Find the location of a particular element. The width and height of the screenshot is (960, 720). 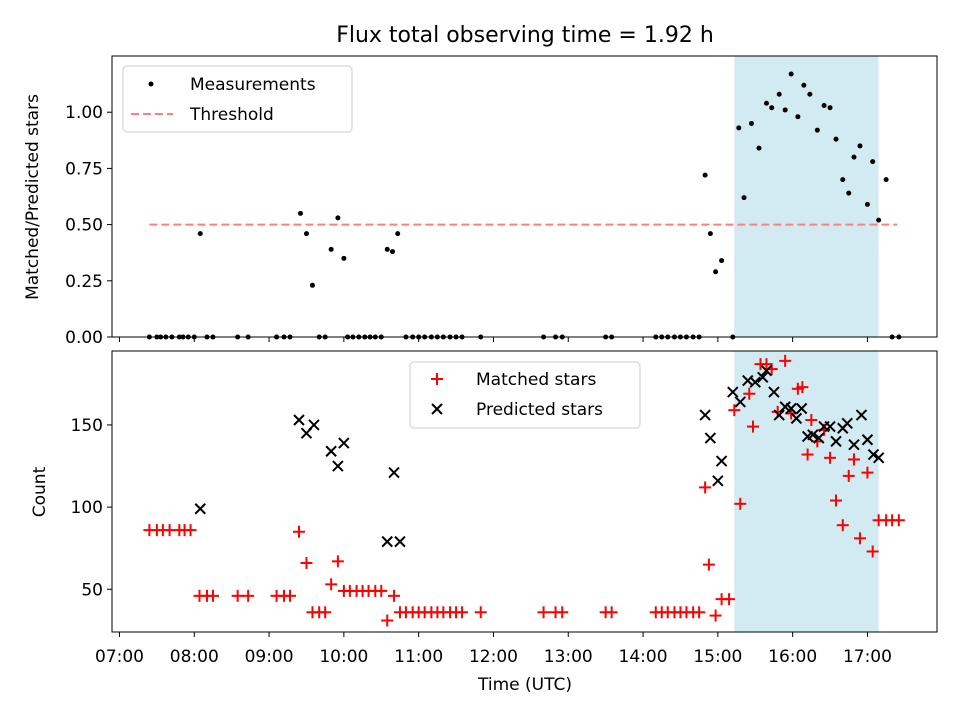

x-tick-label: 14:00 is located at coordinates (643, 657).